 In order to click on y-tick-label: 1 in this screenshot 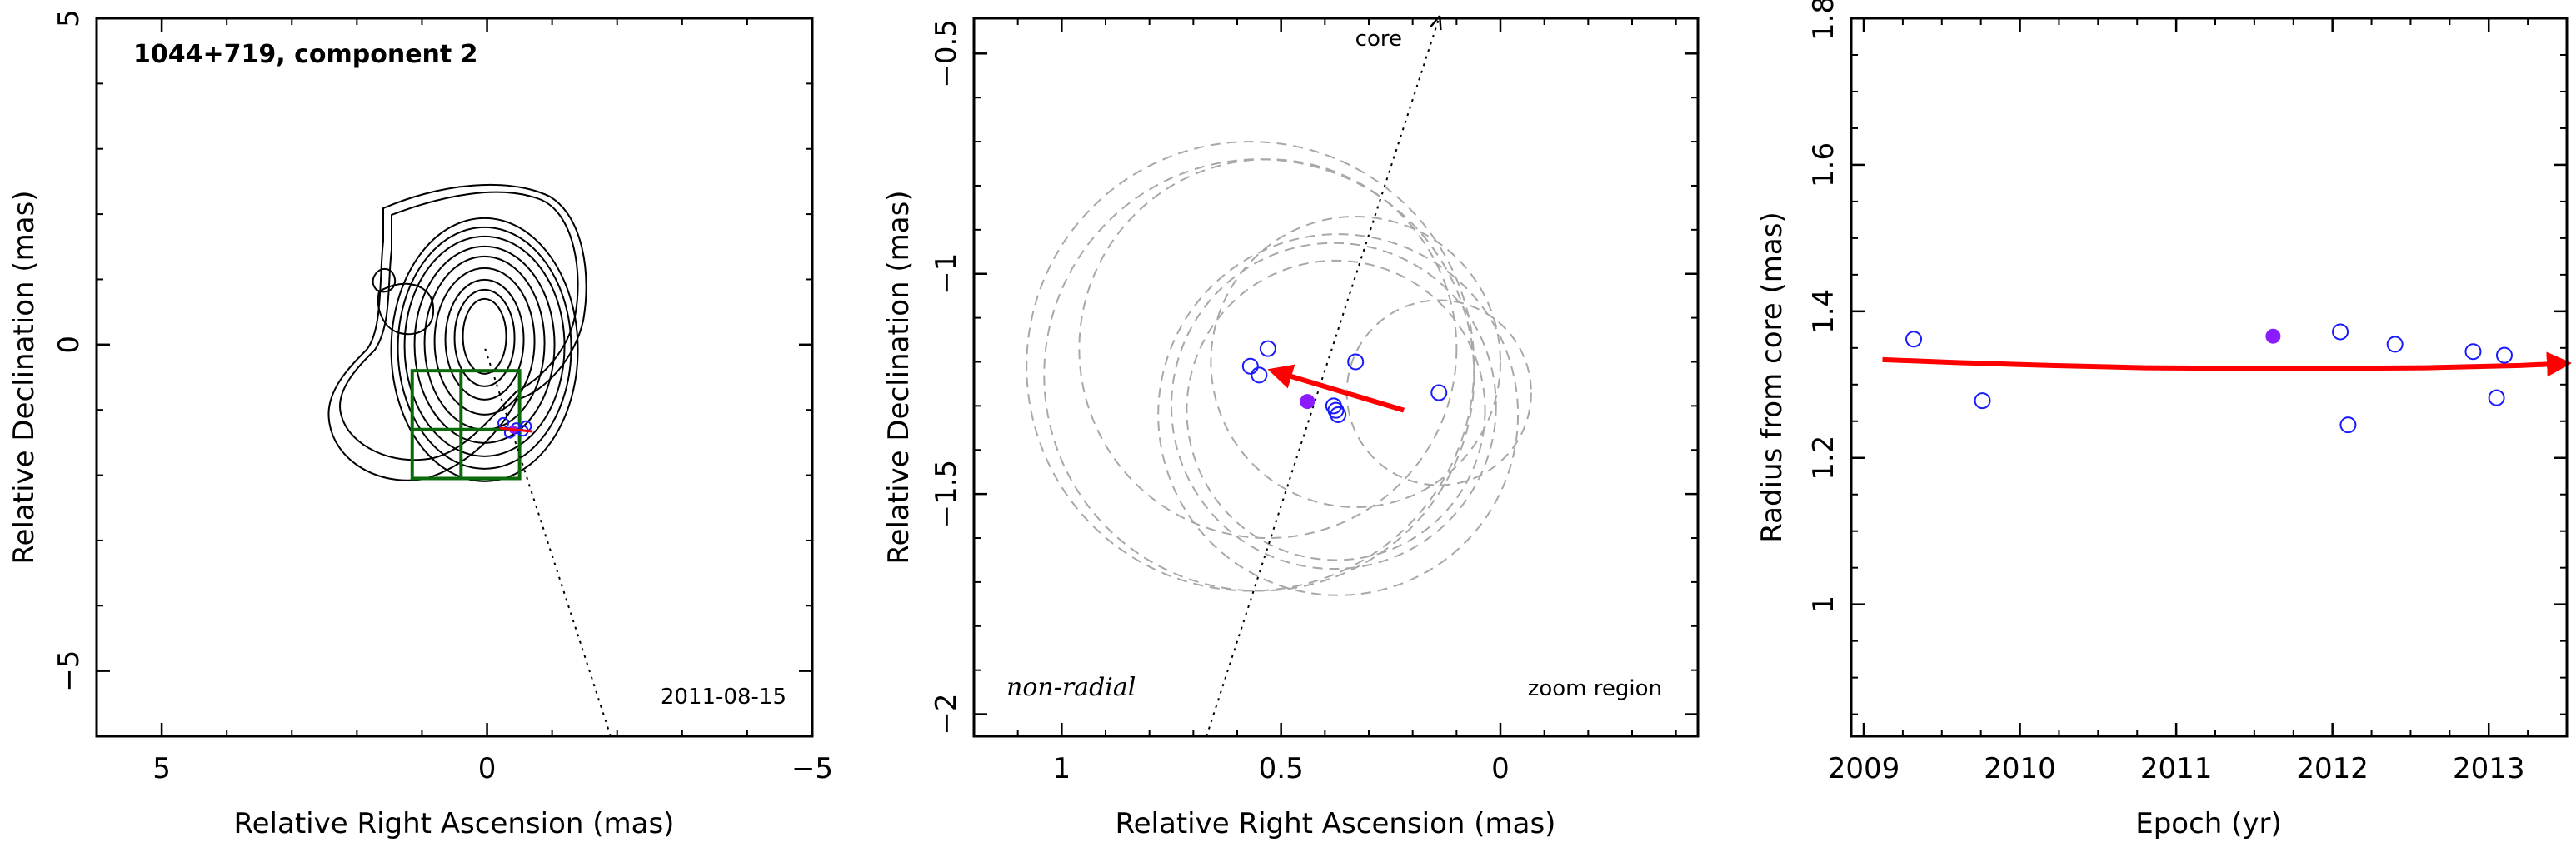, I will do `click(1823, 604)`.